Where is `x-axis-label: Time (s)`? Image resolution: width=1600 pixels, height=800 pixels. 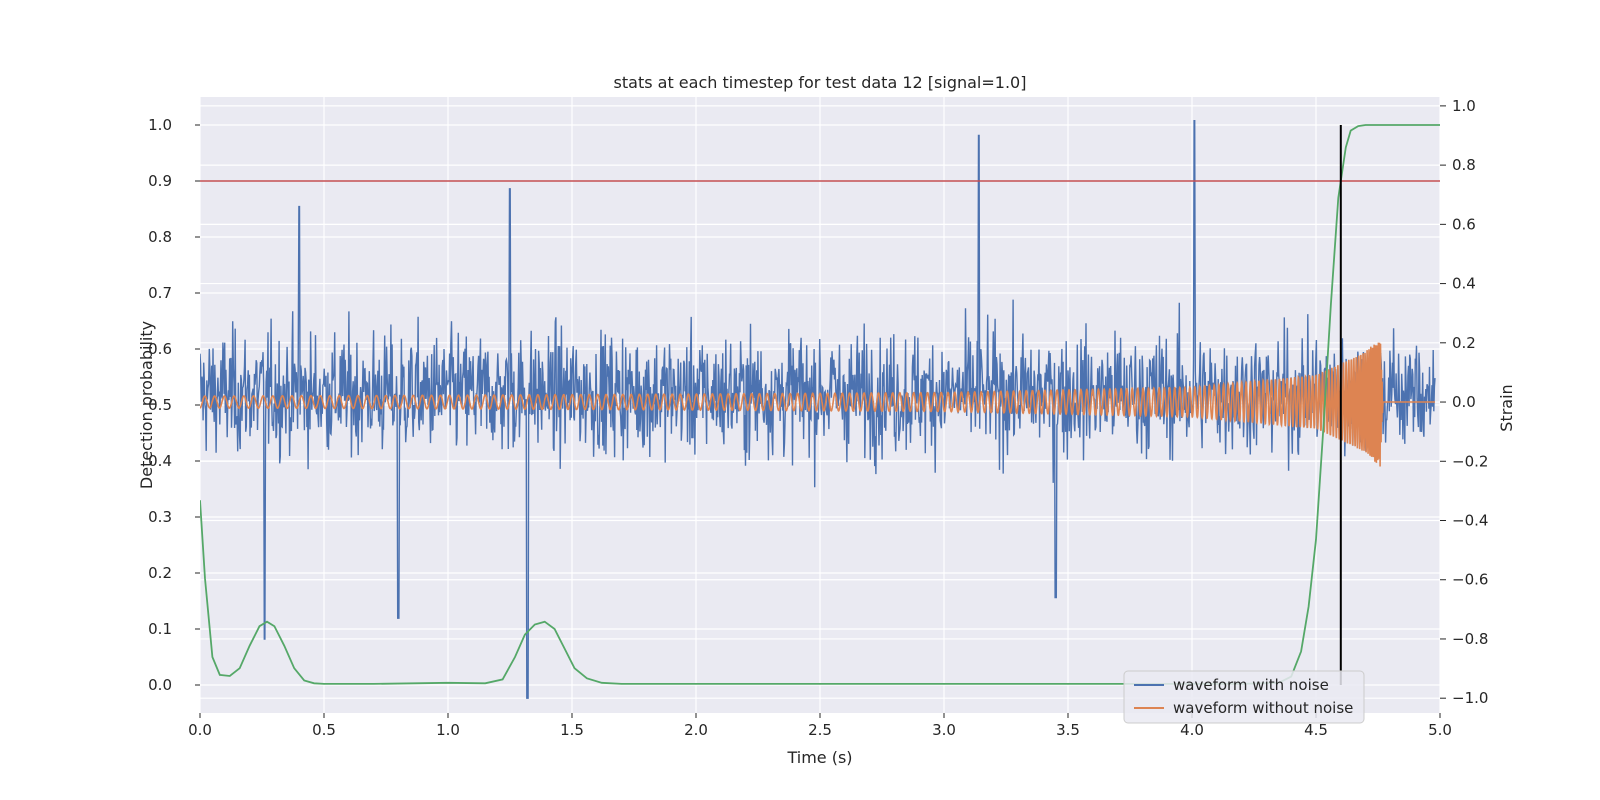
x-axis-label: Time (s) is located at coordinates (819, 757).